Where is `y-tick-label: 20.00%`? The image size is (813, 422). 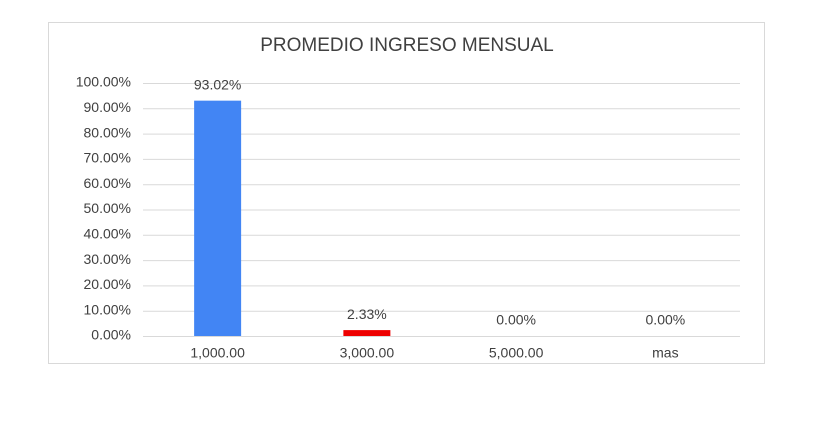 y-tick-label: 20.00% is located at coordinates (107, 284).